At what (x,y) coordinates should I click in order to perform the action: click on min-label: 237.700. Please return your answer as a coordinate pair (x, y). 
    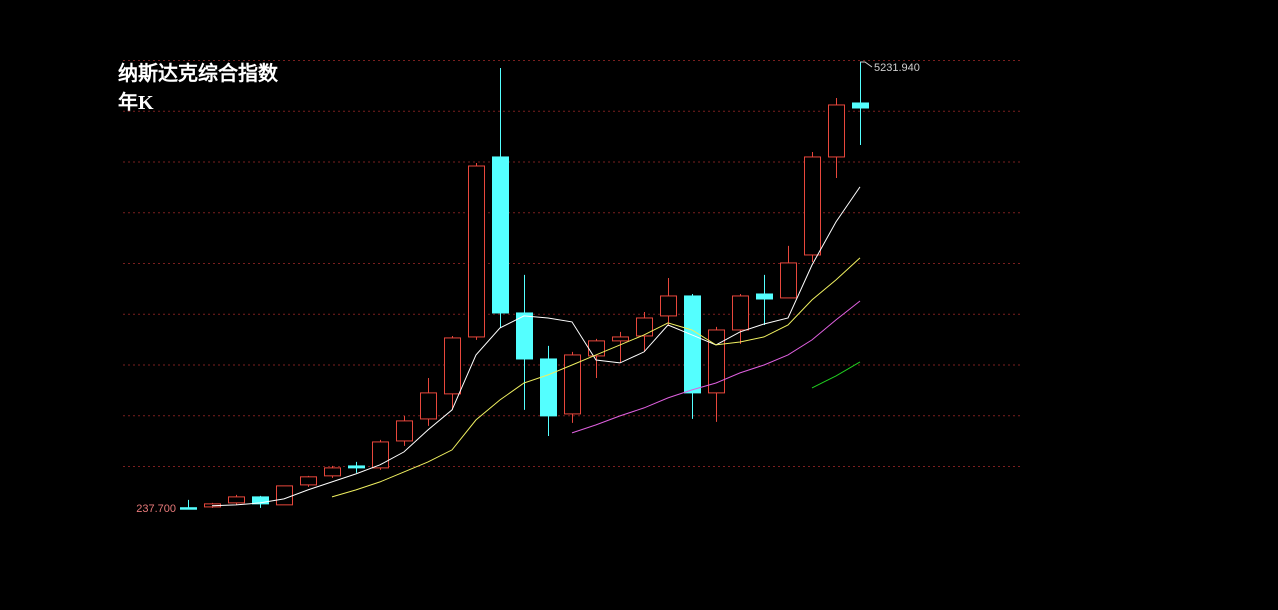
    Looking at the image, I should click on (156, 509).